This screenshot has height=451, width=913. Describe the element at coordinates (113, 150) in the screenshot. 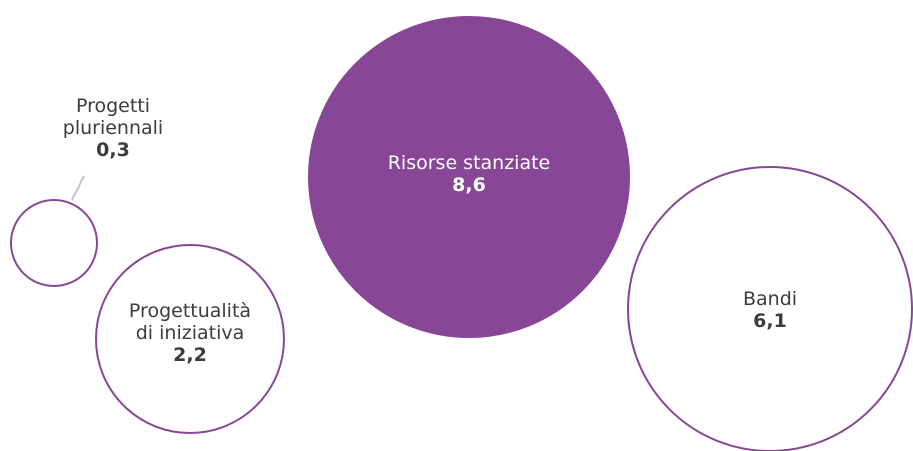

I see `bubble-value-label: 0,3` at that location.